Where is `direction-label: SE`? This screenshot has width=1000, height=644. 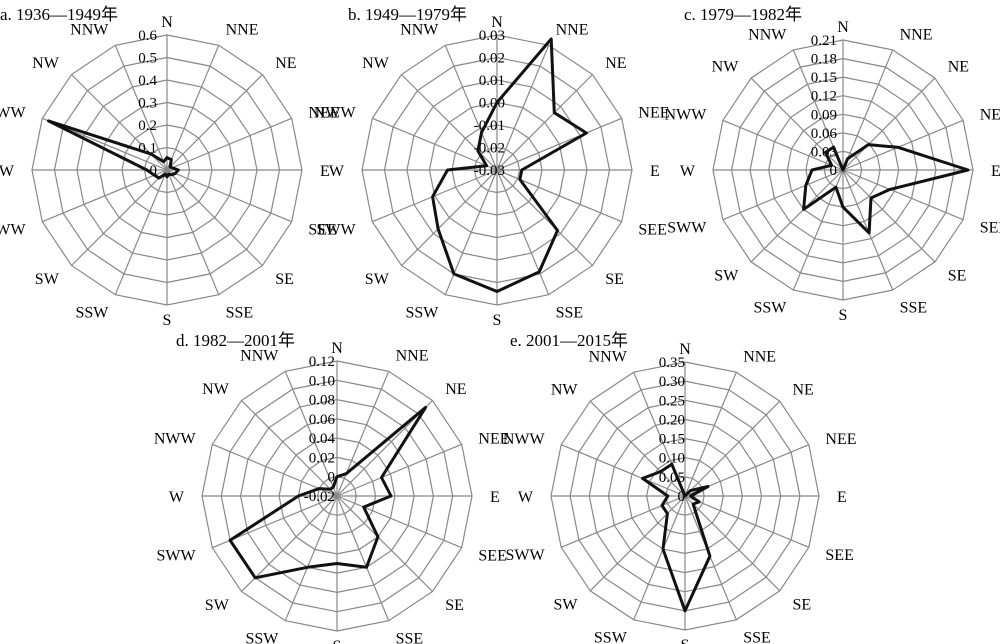
direction-label: SE is located at coordinates (802, 605).